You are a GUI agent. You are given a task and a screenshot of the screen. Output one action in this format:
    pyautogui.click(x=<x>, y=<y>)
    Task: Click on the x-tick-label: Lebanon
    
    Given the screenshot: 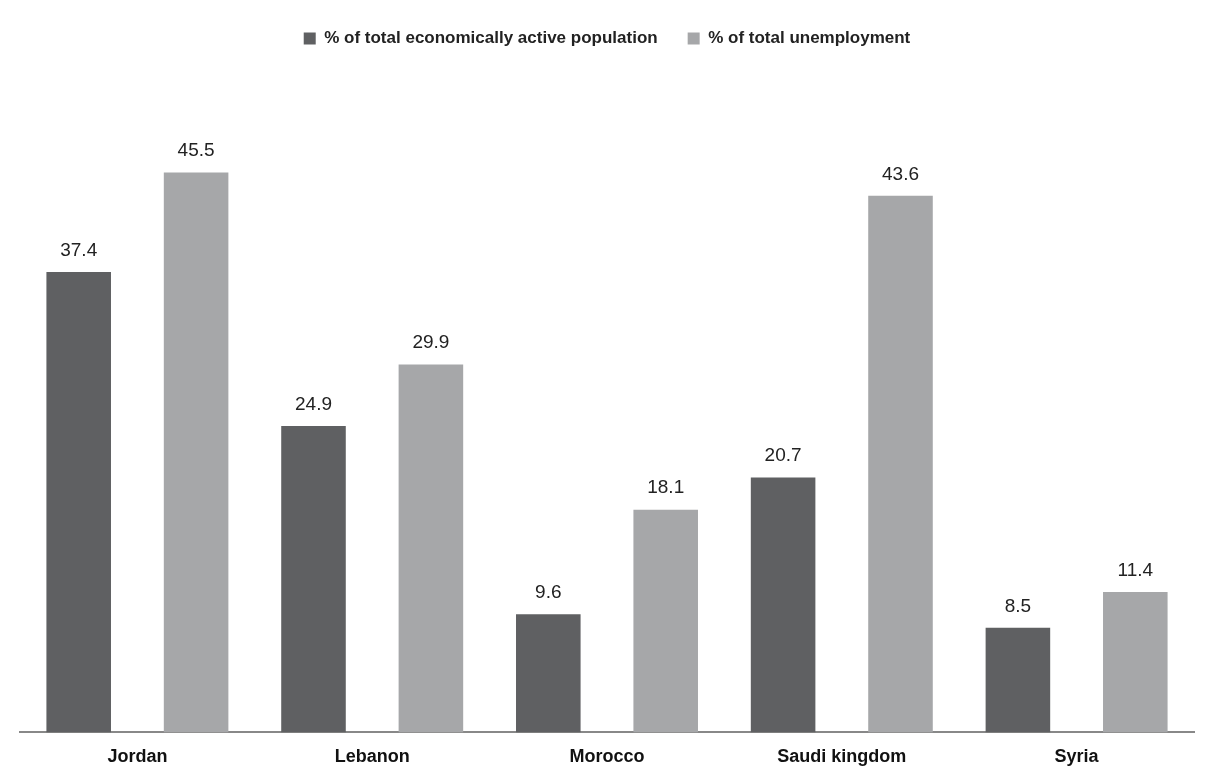 What is the action you would take?
    pyautogui.click(x=372, y=756)
    